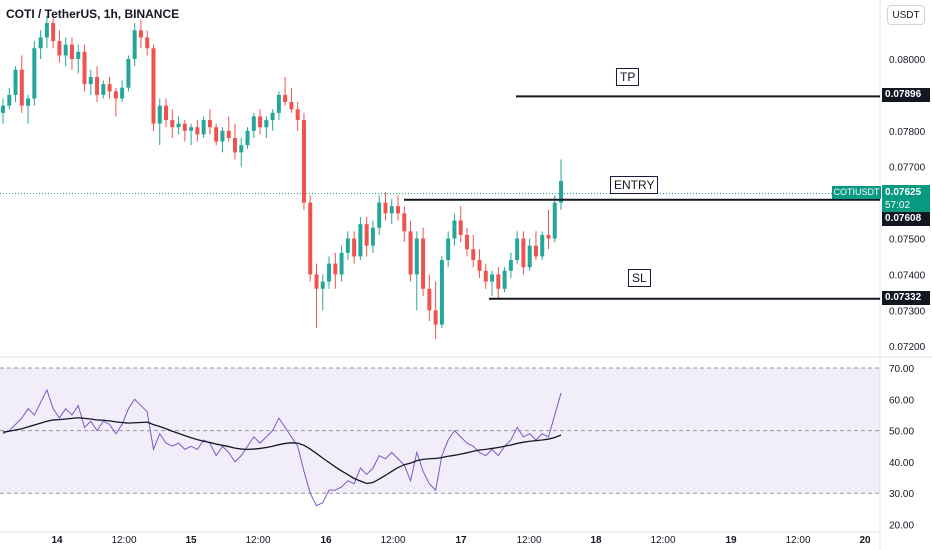 The height and width of the screenshot is (550, 932). Describe the element at coordinates (907, 311) in the screenshot. I see `price-axis-tick: 0.07300` at that location.